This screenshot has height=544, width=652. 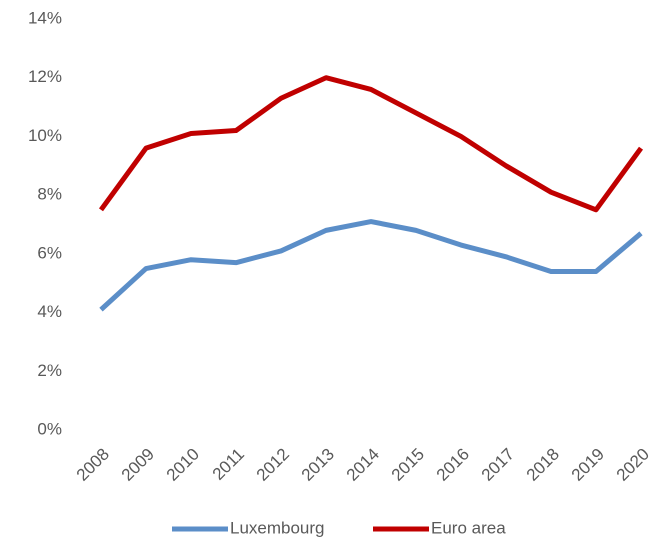 I want to click on x-tick-label: 2017, so click(x=498, y=465).